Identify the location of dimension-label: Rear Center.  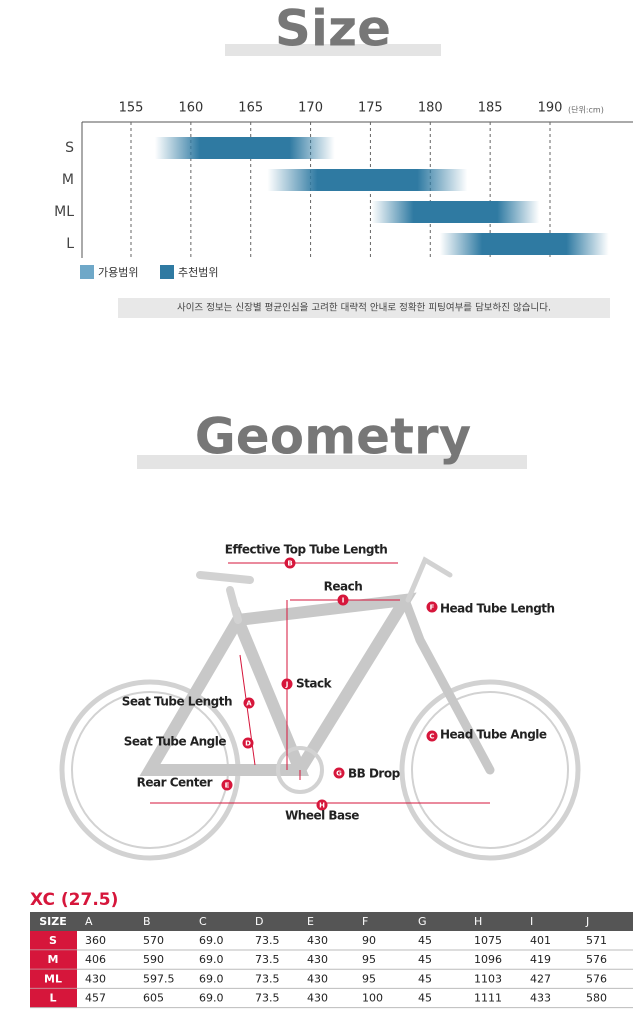
(175, 783).